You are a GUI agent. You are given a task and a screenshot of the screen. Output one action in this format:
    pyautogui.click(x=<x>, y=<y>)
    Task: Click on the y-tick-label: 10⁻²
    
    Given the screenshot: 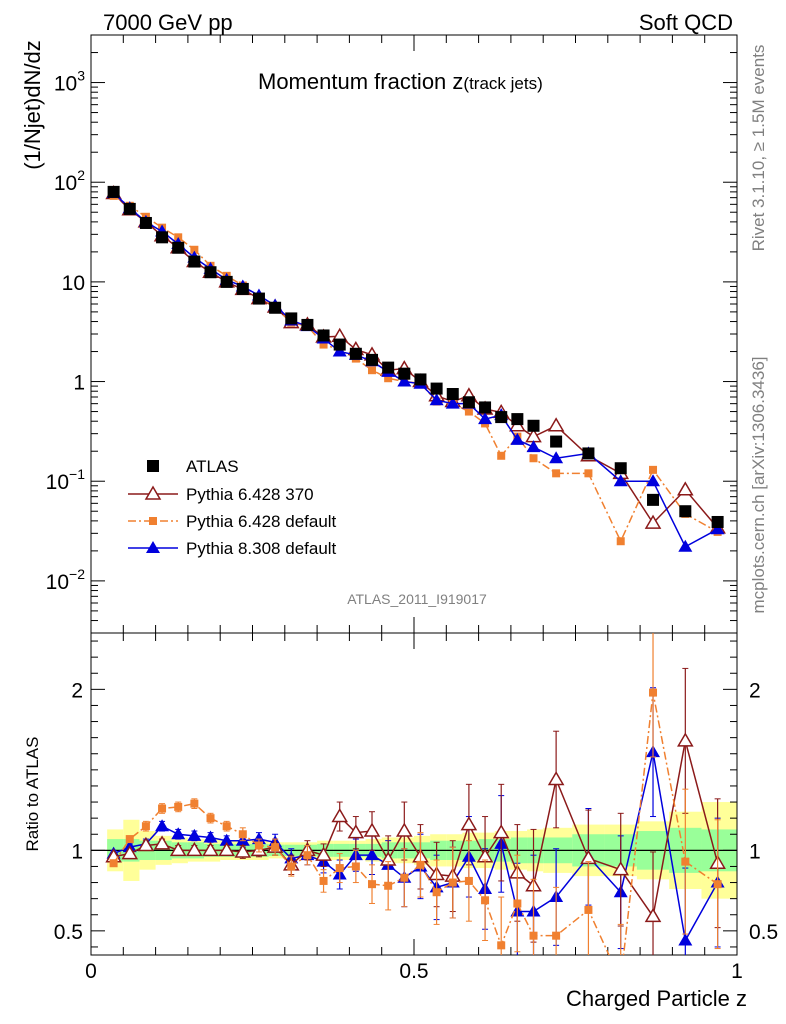 What is the action you would take?
    pyautogui.click(x=66, y=580)
    